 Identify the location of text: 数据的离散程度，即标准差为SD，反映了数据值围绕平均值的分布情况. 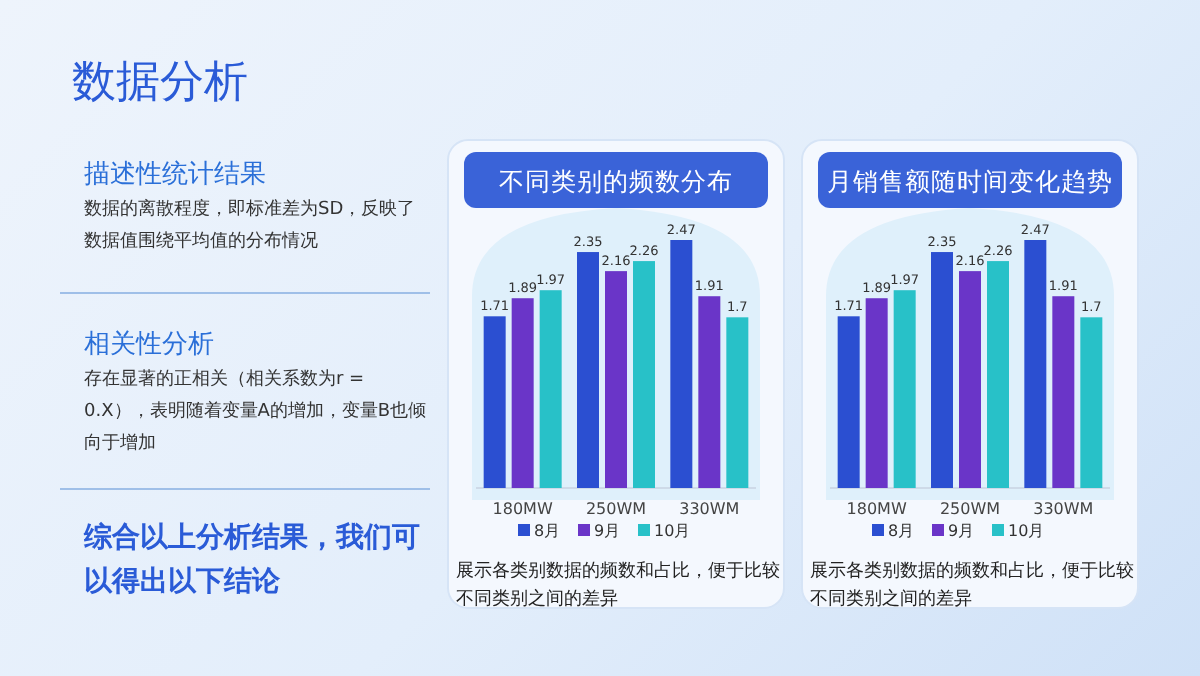
(251, 226).